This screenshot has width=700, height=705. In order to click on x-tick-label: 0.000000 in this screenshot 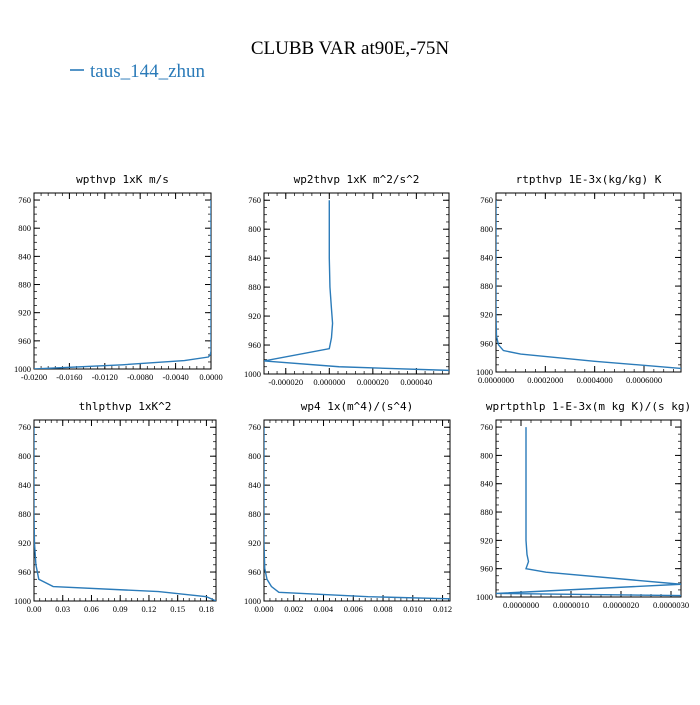, I will do `click(329, 382)`.